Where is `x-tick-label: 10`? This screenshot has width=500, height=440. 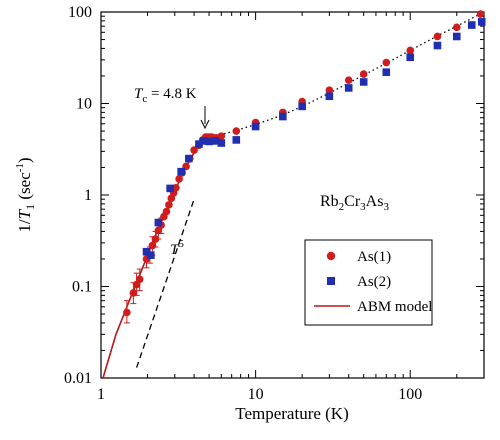 x-tick-label: 10 is located at coordinates (256, 394).